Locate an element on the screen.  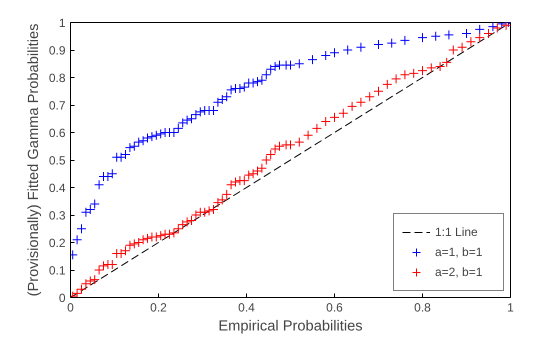
y-tick-label: 0.6 is located at coordinates (57, 133).